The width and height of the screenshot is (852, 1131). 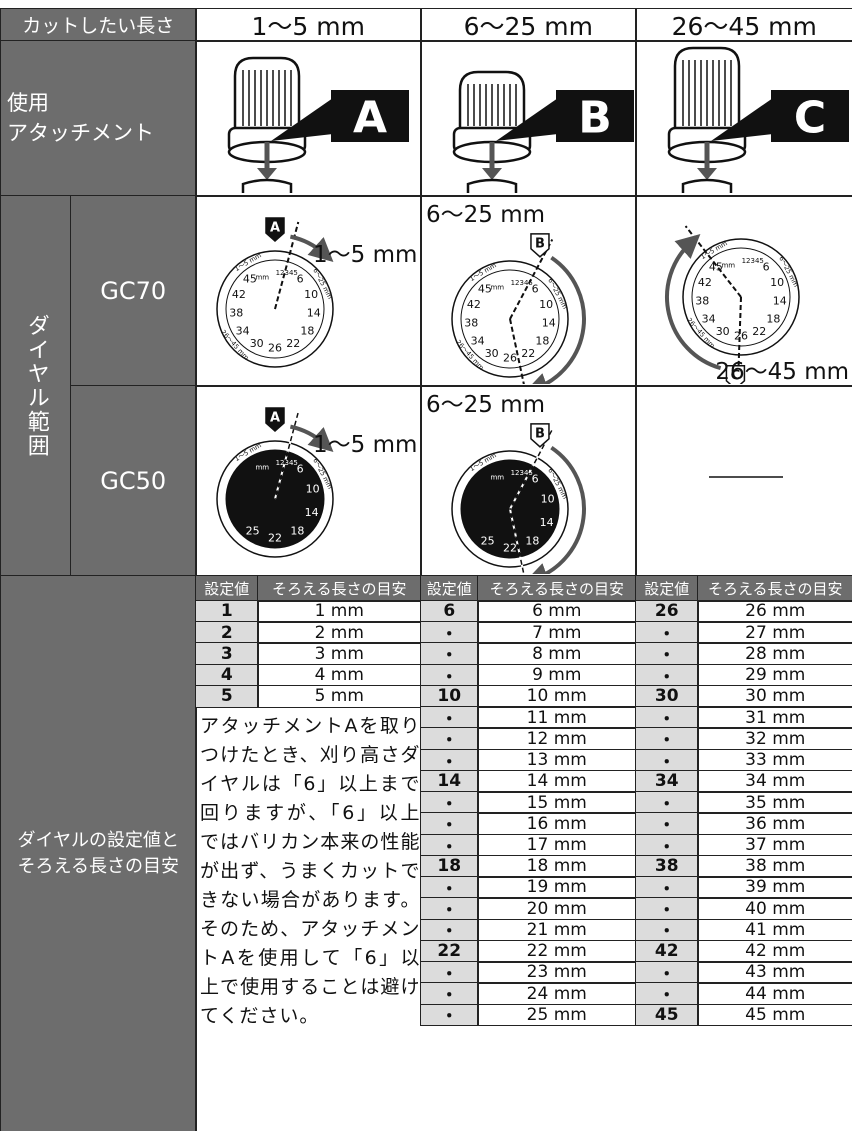 What do you see at coordinates (365, 255) in the screenshot?
I see `range-label: 1～5 mm` at bounding box center [365, 255].